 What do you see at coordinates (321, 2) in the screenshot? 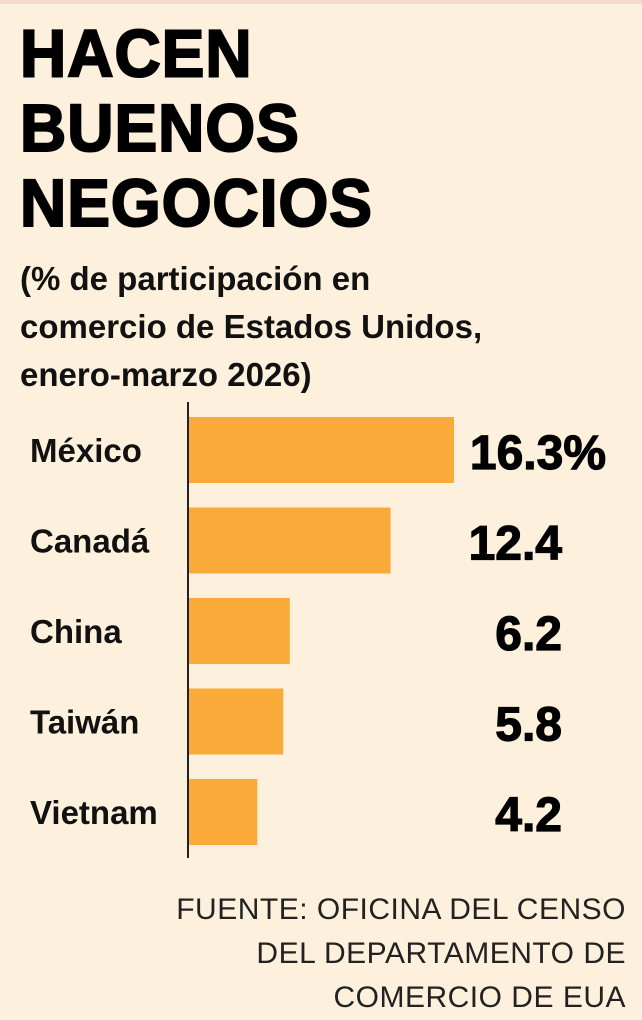
I see `top-border` at bounding box center [321, 2].